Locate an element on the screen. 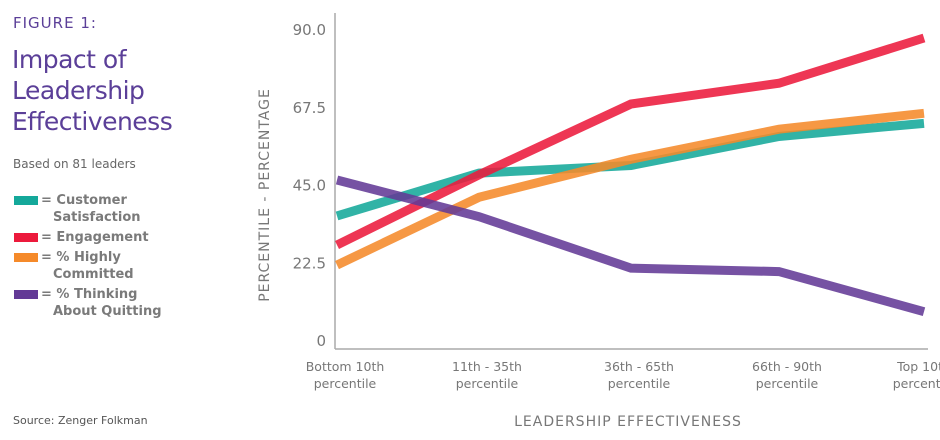 This screenshot has width=940, height=440. y-tick-label: 45.0 is located at coordinates (309, 186).